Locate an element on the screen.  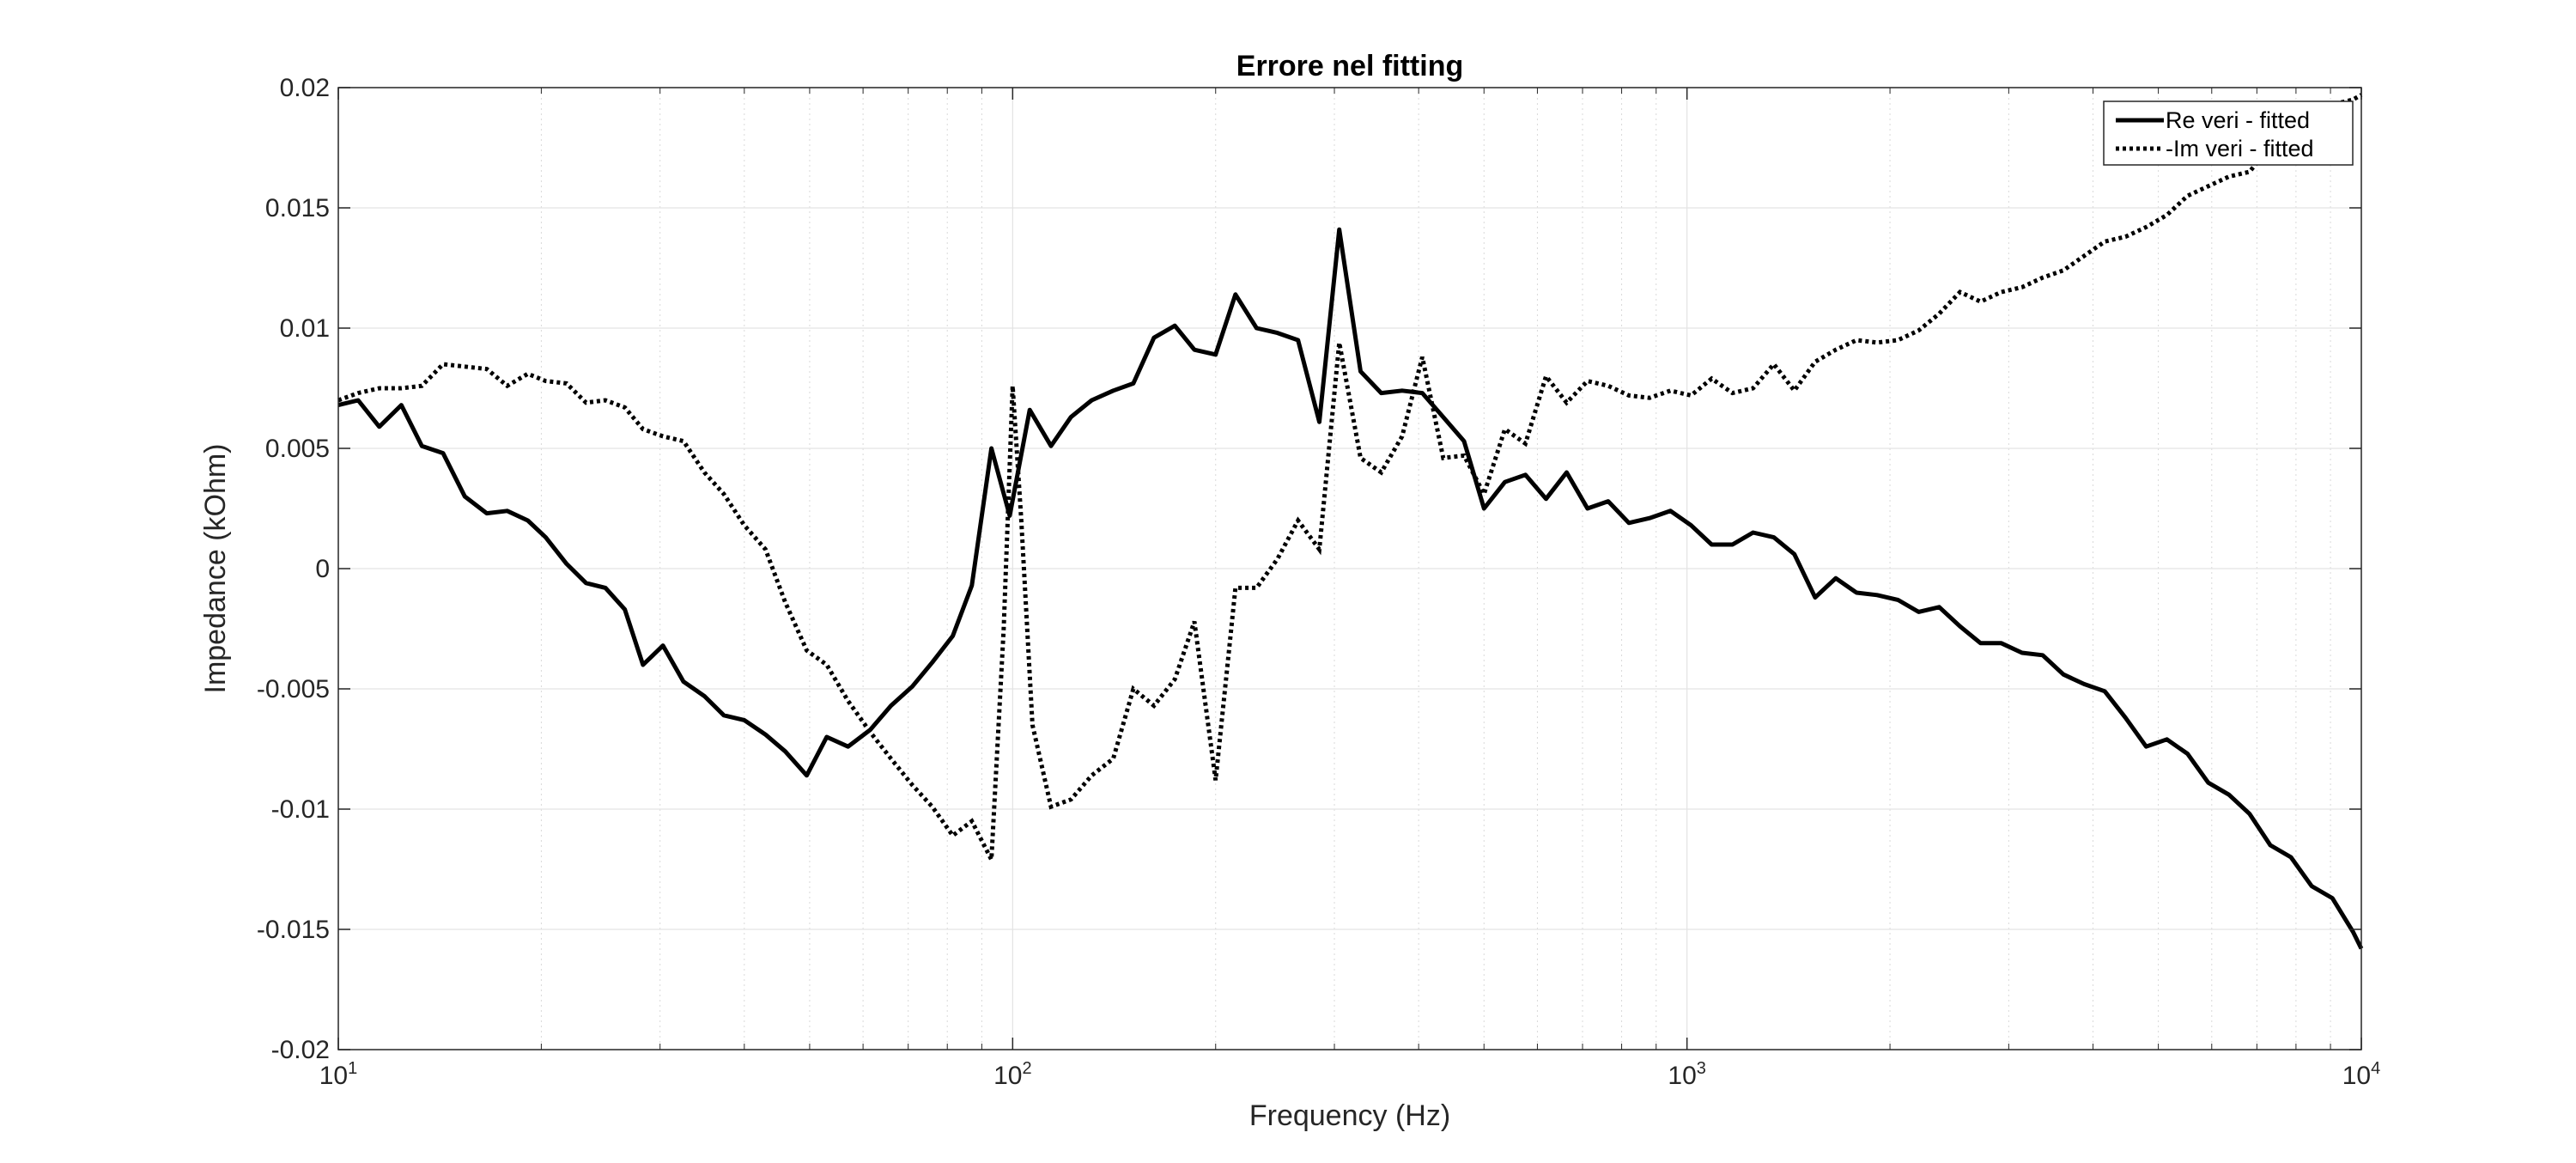
y-tick-label: 0 is located at coordinates (323, 569).